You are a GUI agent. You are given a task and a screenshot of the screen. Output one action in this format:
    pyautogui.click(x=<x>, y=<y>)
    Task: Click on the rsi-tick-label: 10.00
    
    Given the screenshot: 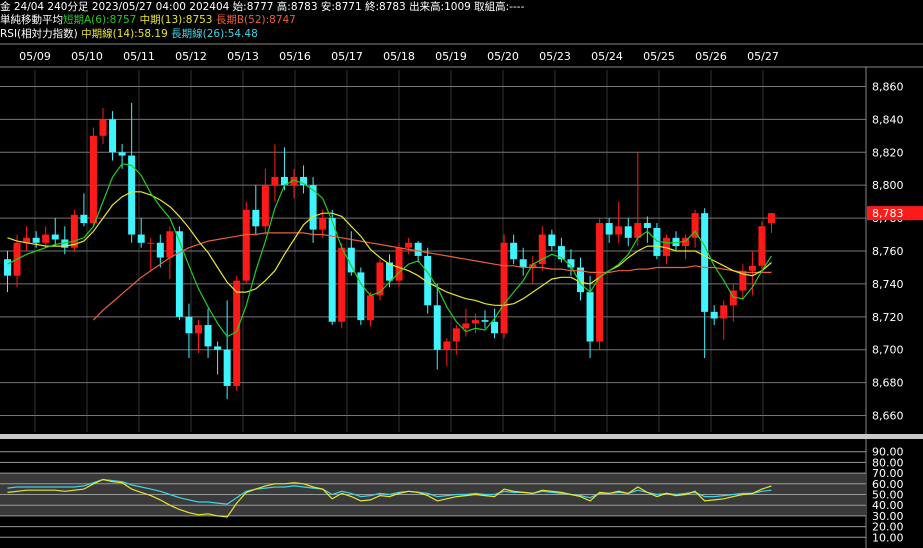 What is the action you would take?
    pyautogui.click(x=888, y=537)
    